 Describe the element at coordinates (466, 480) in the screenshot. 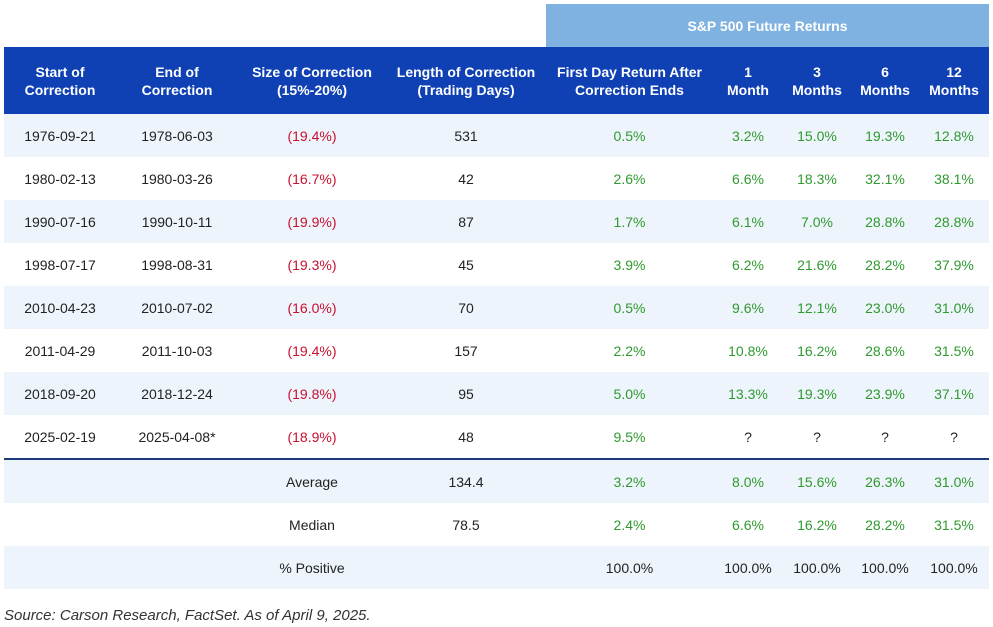

I see `correction-length: 134.4` at that location.